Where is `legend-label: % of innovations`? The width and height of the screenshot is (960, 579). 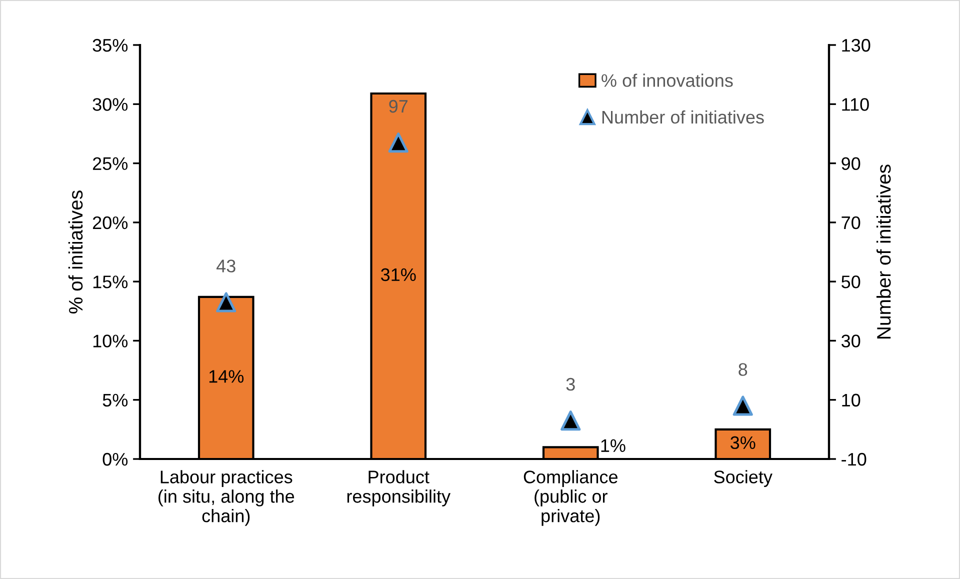
legend-label: % of innovations is located at coordinates (667, 80).